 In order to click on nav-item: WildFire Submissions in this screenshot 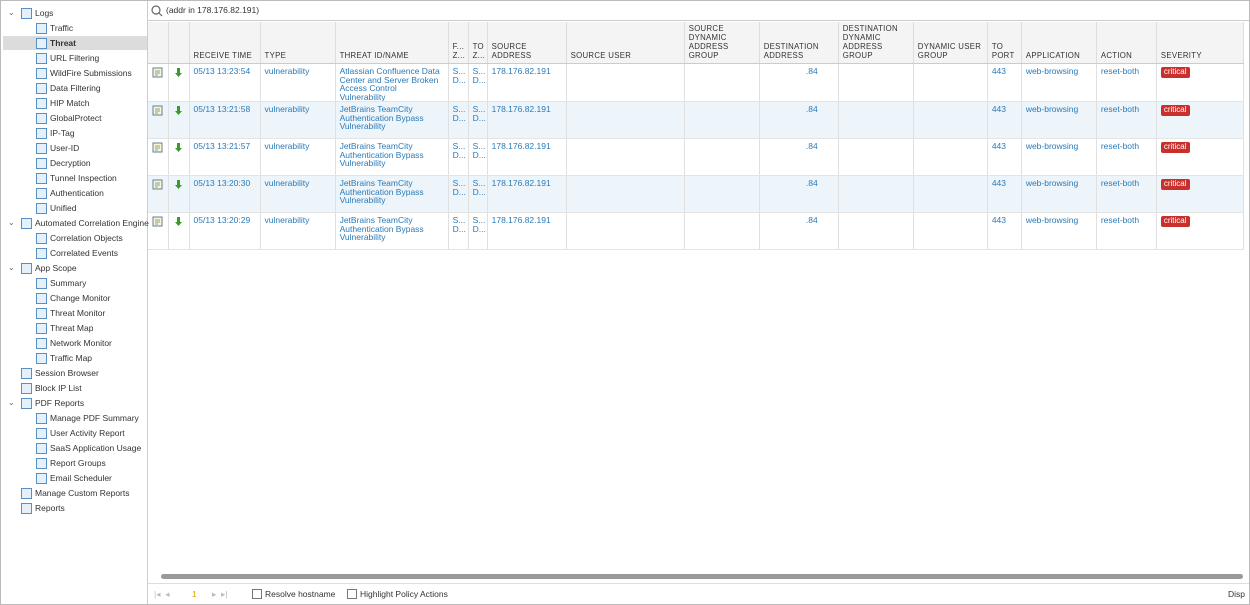, I will do `click(74, 73)`.